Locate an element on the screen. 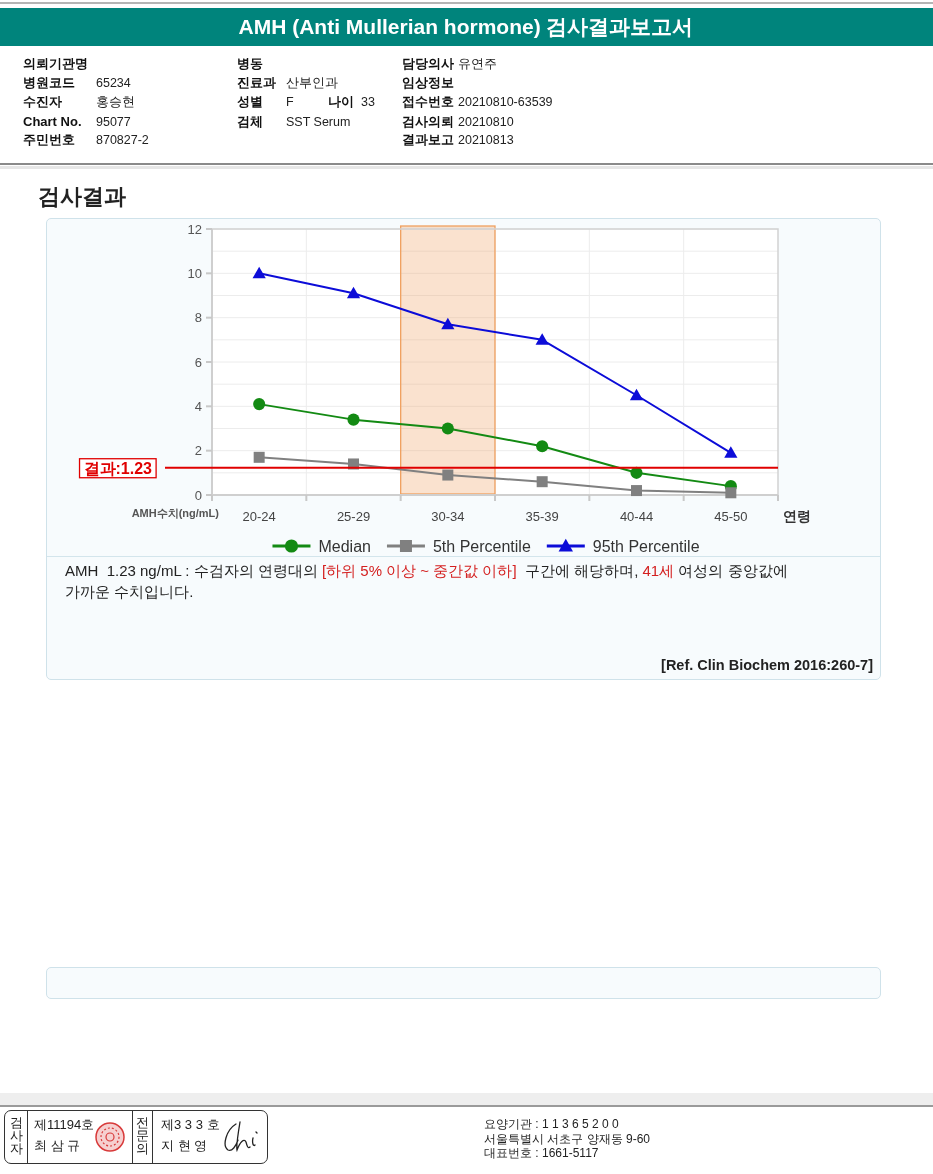 This screenshot has height=1174, width=933. annotation: 나이 is located at coordinates (341, 102).